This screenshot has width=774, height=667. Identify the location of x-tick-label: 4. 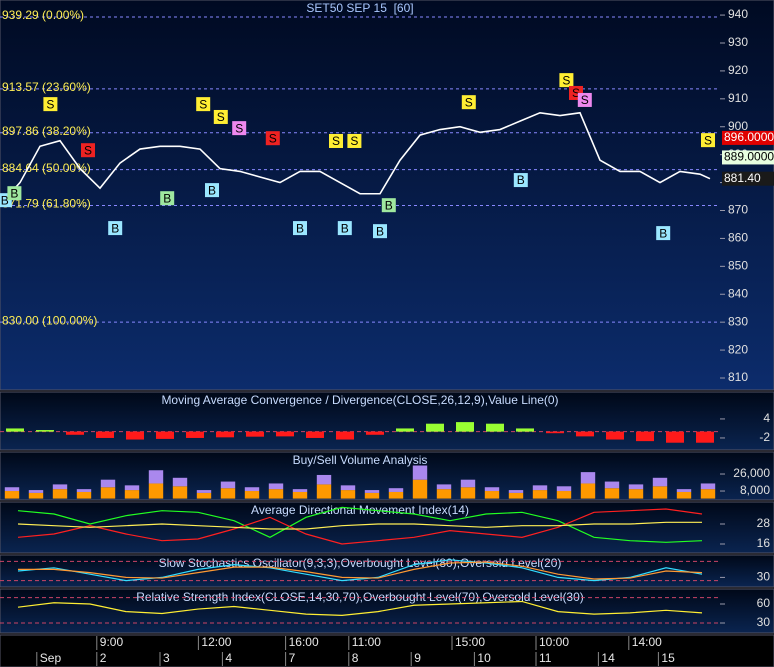
(228, 658).